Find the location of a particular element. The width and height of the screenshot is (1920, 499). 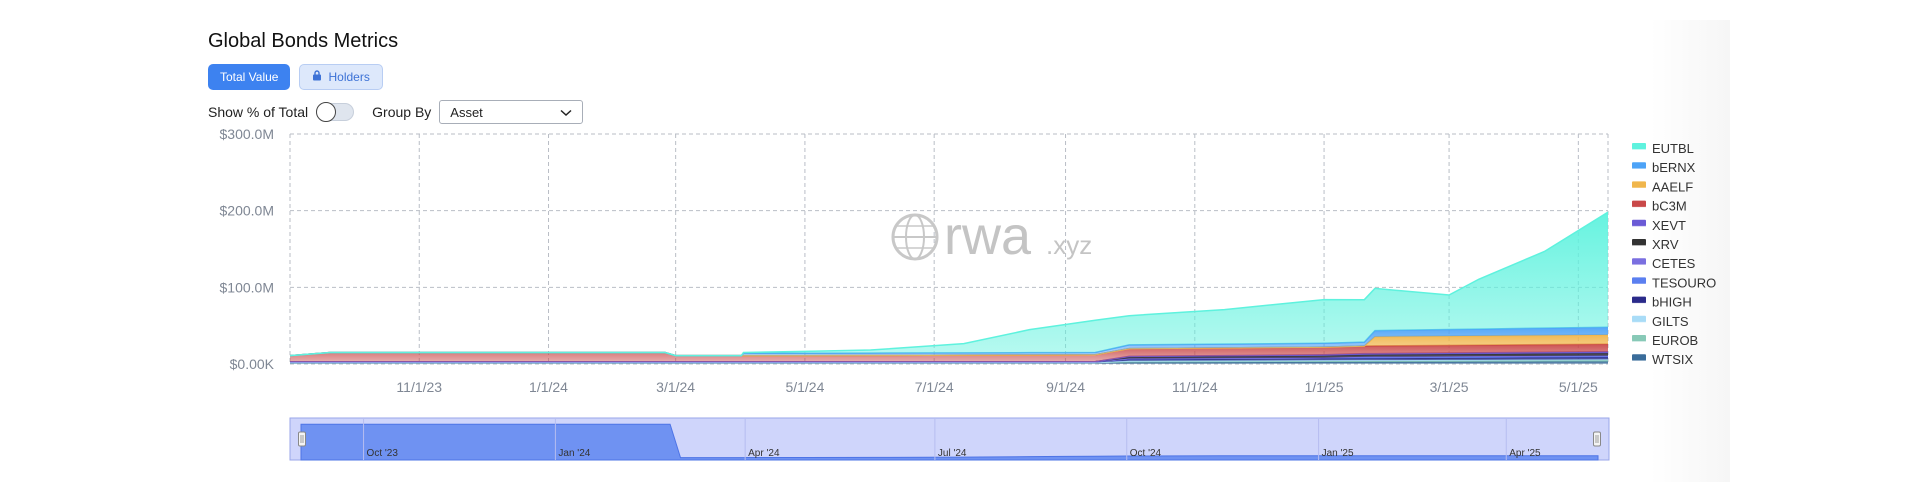

tab-label: Holders is located at coordinates (349, 77).